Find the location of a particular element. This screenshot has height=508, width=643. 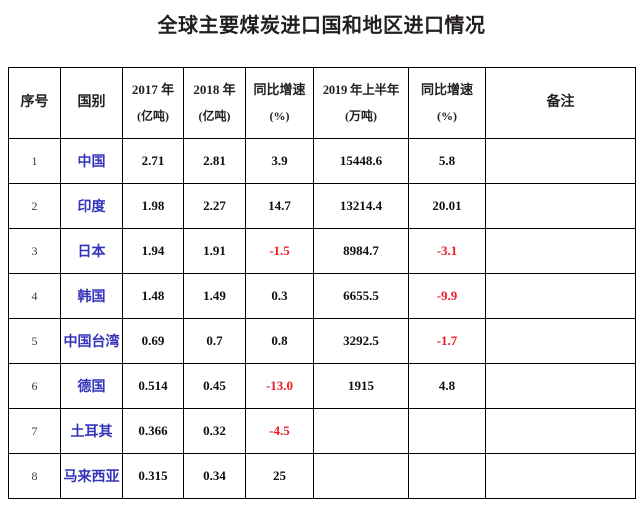

cell-index: 2 is located at coordinates (34, 206).